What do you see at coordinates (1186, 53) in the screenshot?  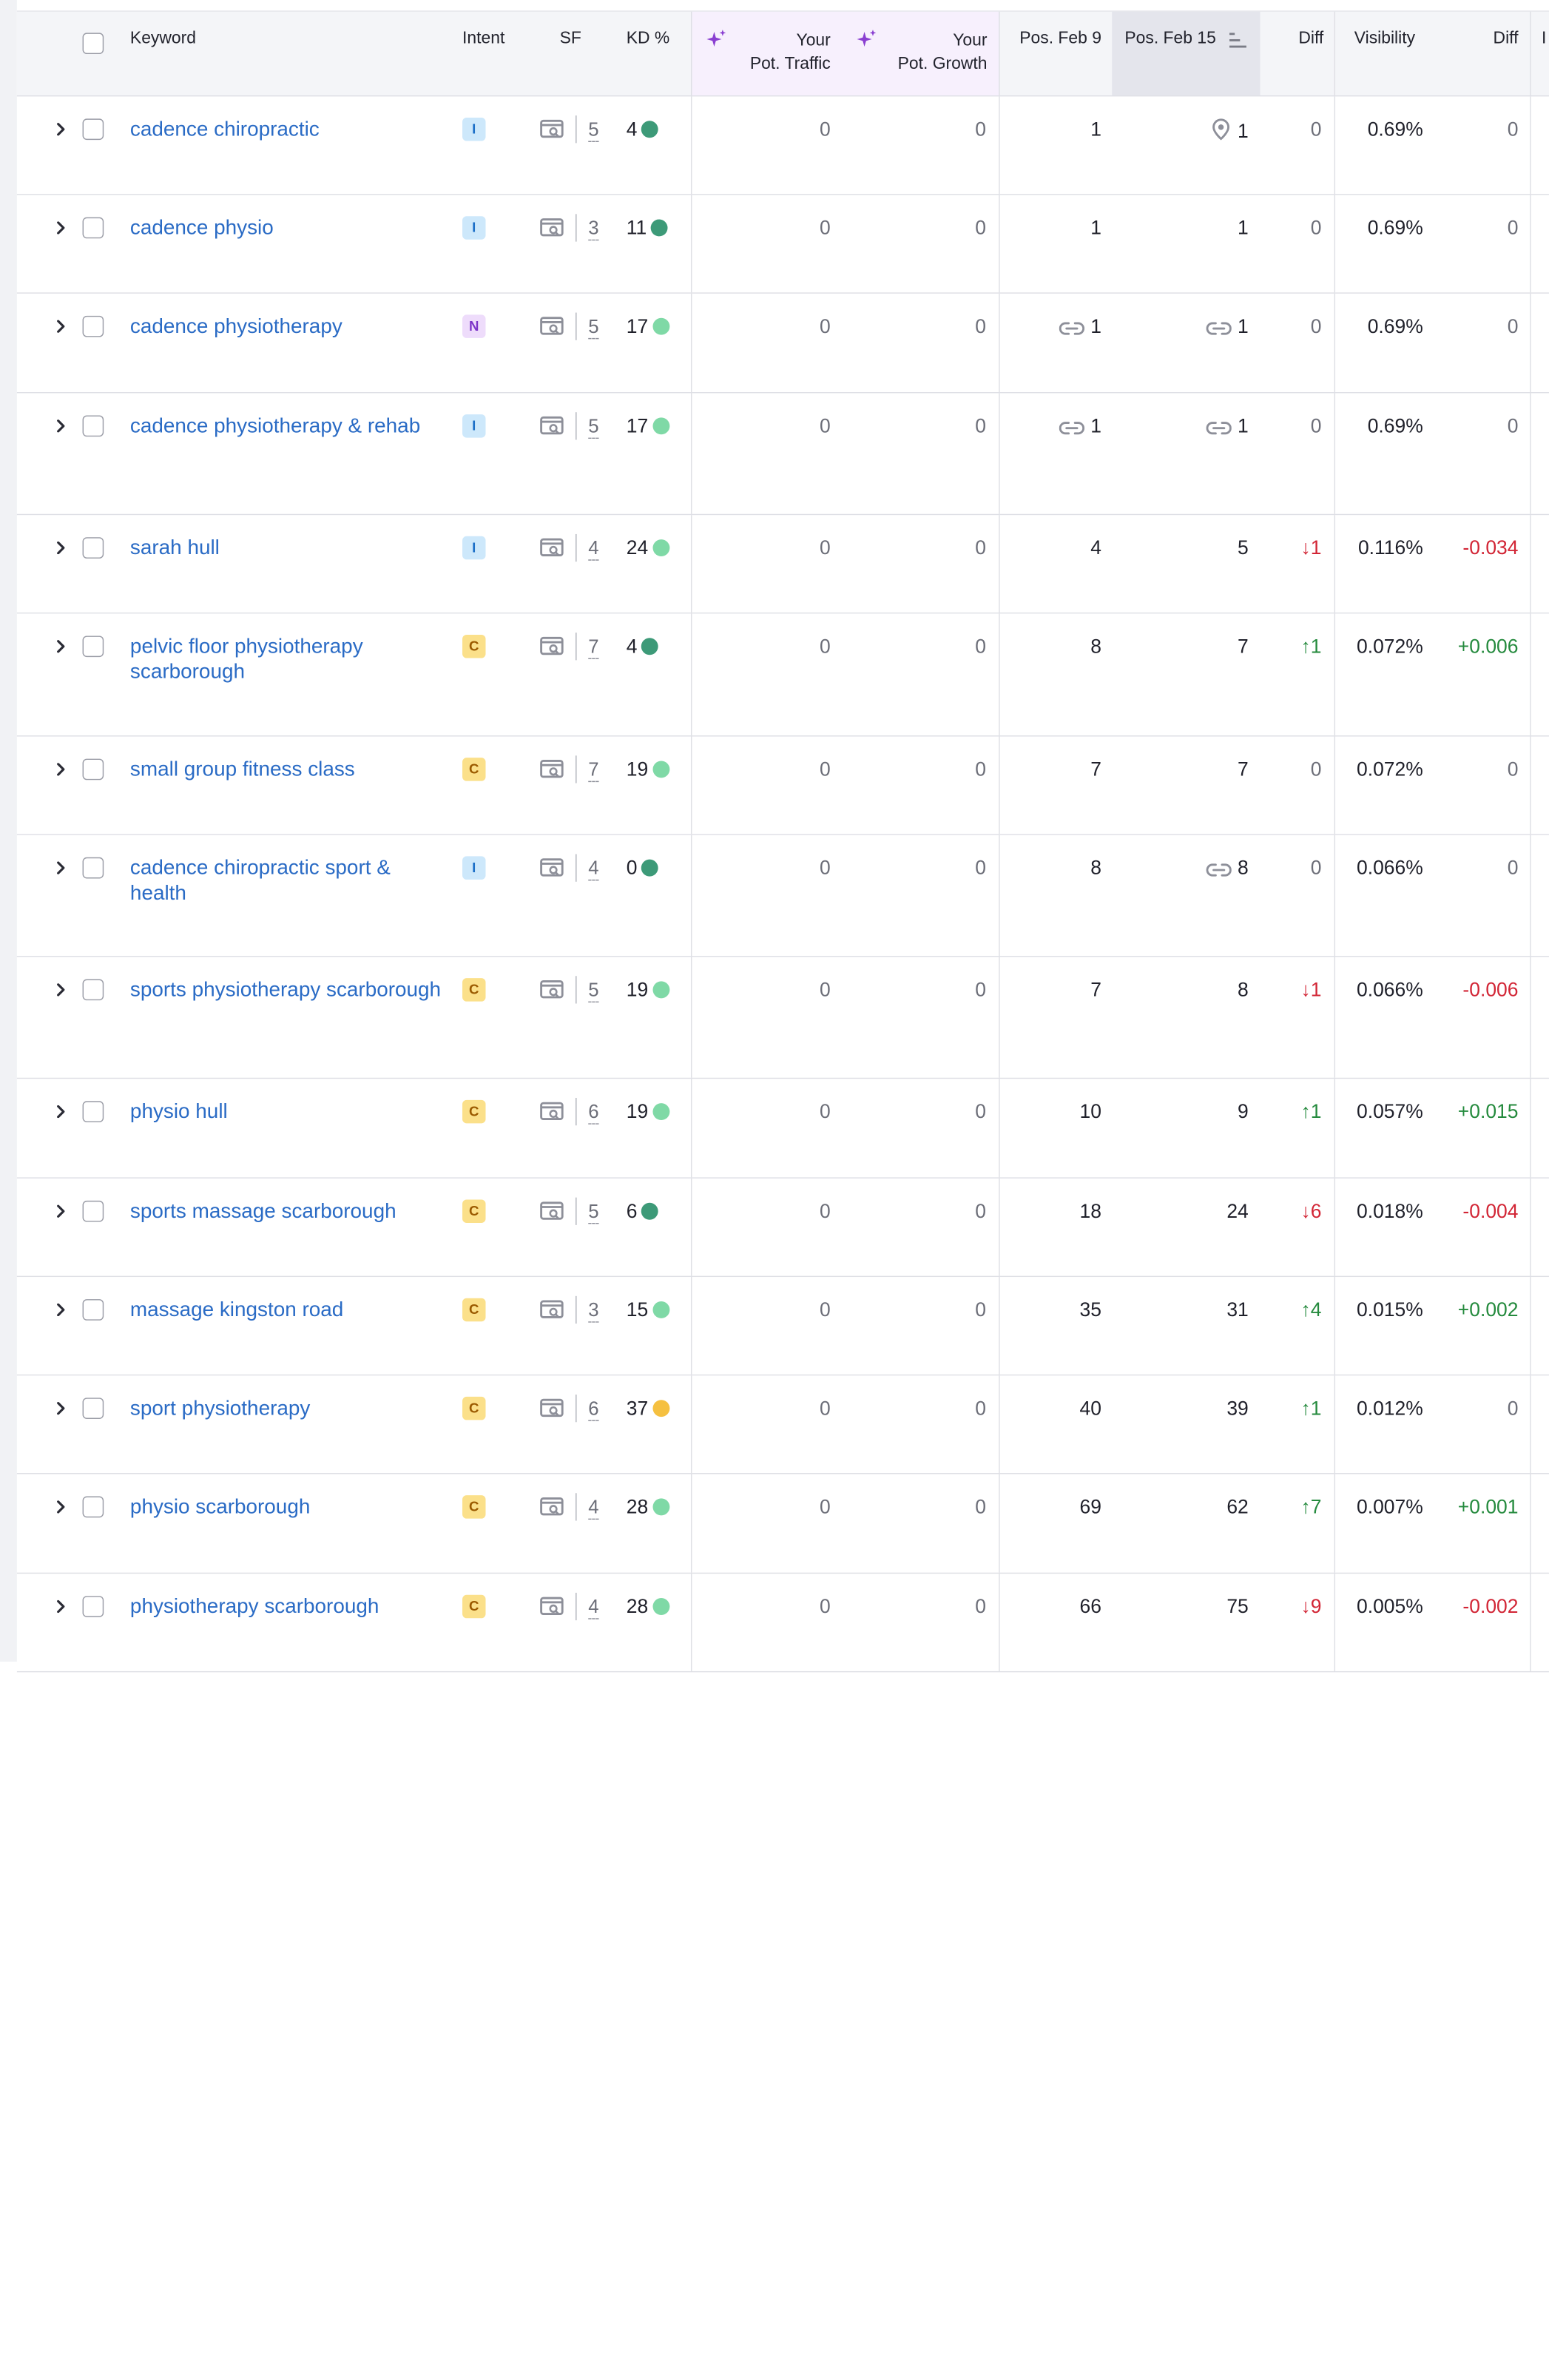 I see `header-pos-feb-15: Pos. Feb 15` at bounding box center [1186, 53].